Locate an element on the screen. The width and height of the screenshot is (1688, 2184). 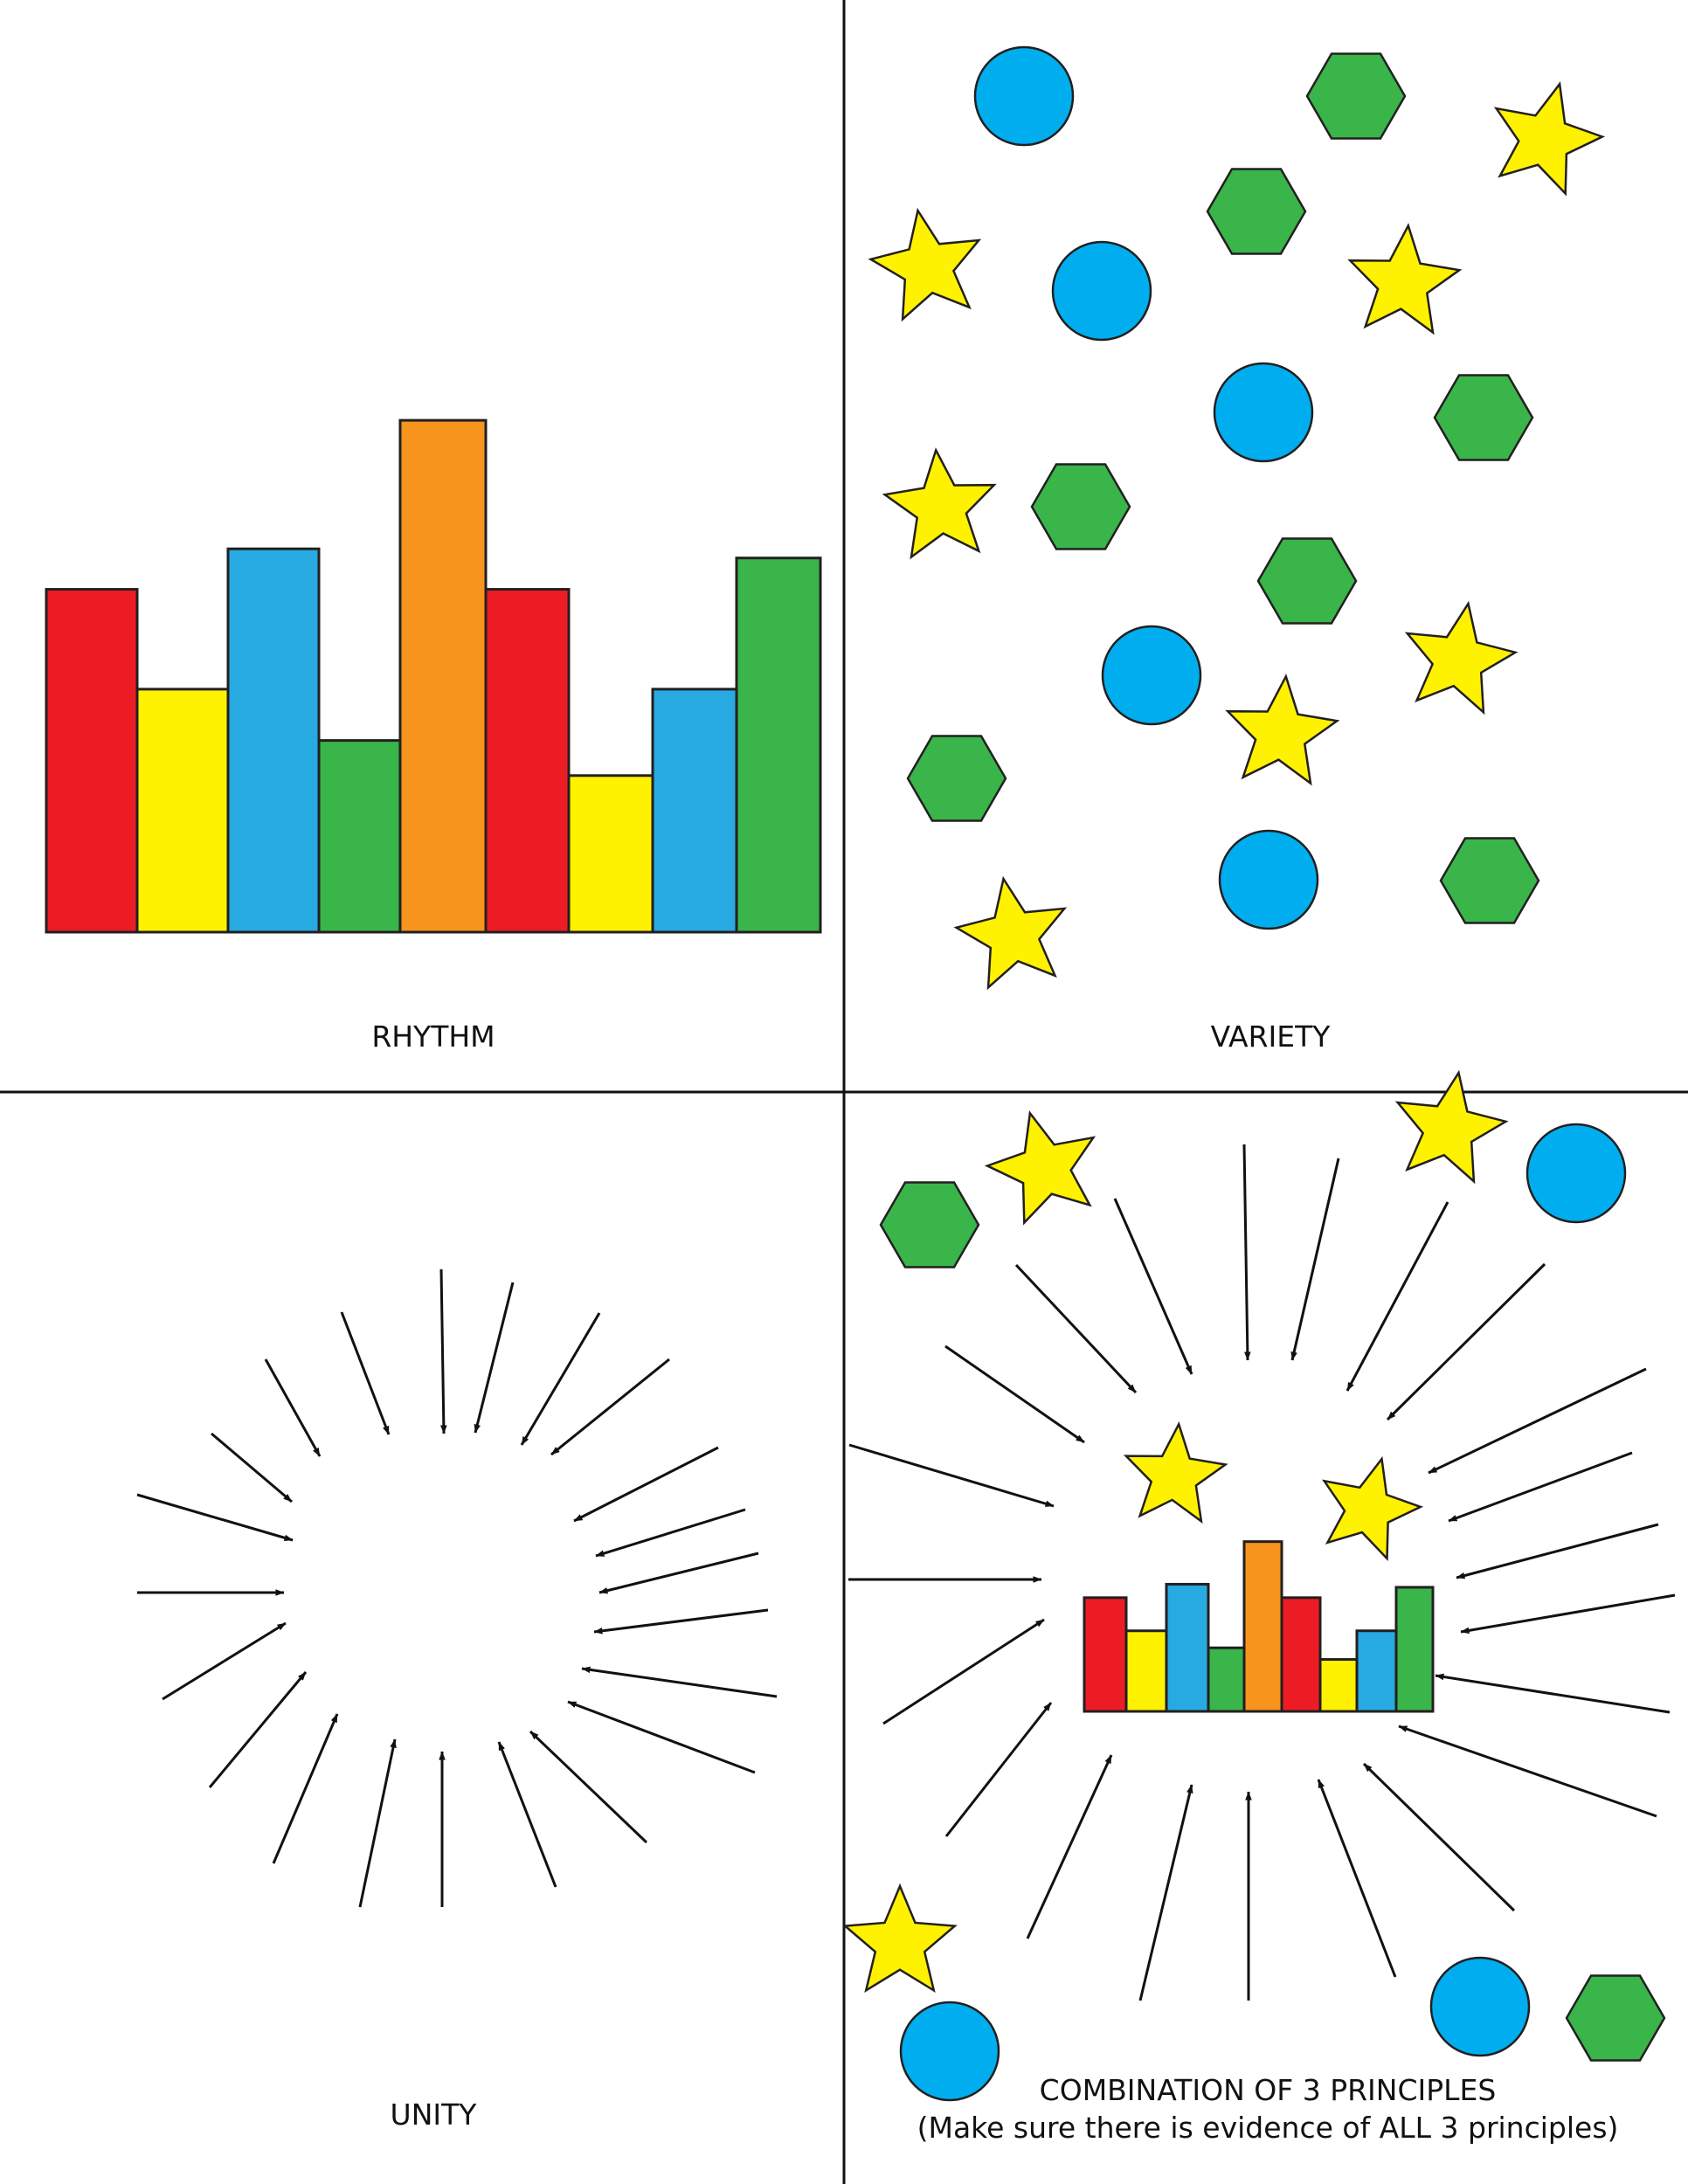
rhythm-label: RHYTHM is located at coordinates (433, 1036).